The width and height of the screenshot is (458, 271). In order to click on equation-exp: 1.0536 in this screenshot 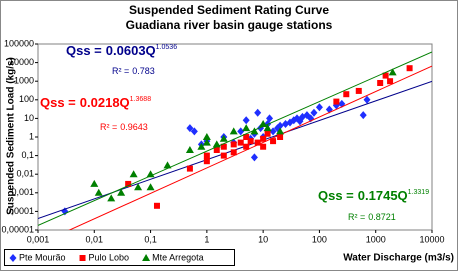, I will do `click(167, 47)`.